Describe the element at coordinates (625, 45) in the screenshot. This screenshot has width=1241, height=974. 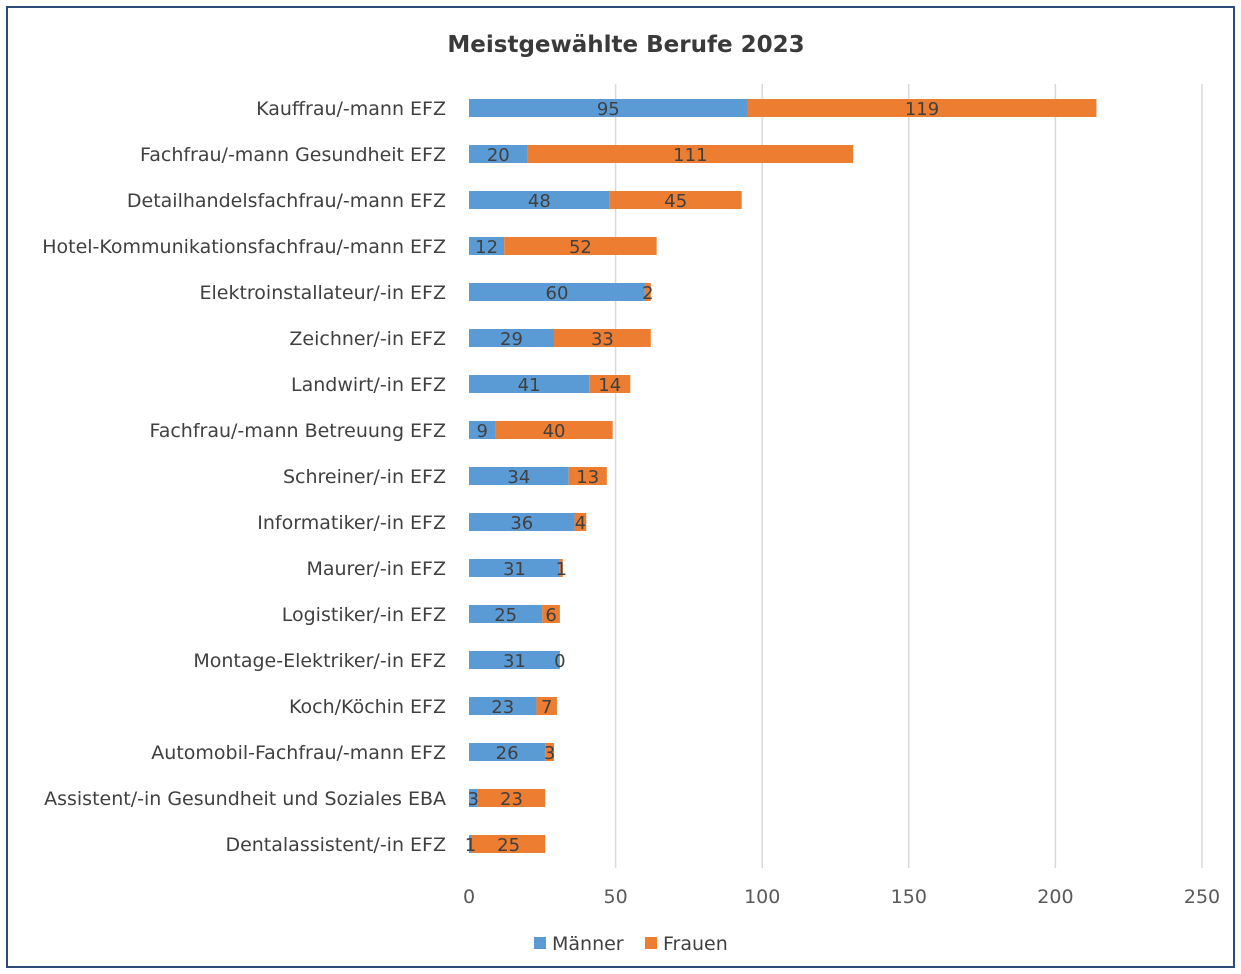
I see `chart-title: Meistgewählte Berufe 2023` at that location.